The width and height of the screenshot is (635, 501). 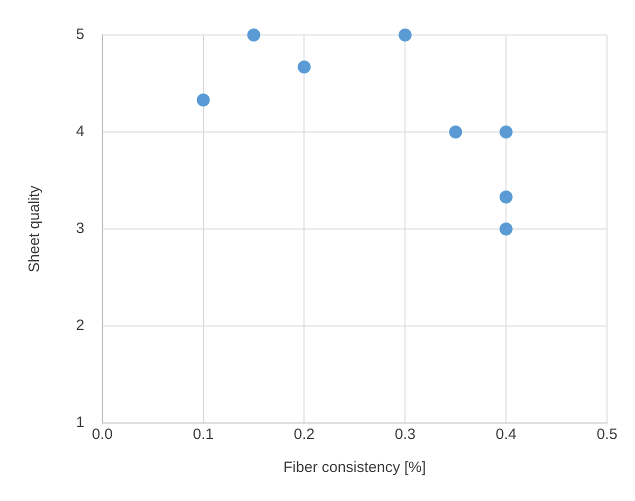 What do you see at coordinates (203, 435) in the screenshot?
I see `x-tick-label: 0.1` at bounding box center [203, 435].